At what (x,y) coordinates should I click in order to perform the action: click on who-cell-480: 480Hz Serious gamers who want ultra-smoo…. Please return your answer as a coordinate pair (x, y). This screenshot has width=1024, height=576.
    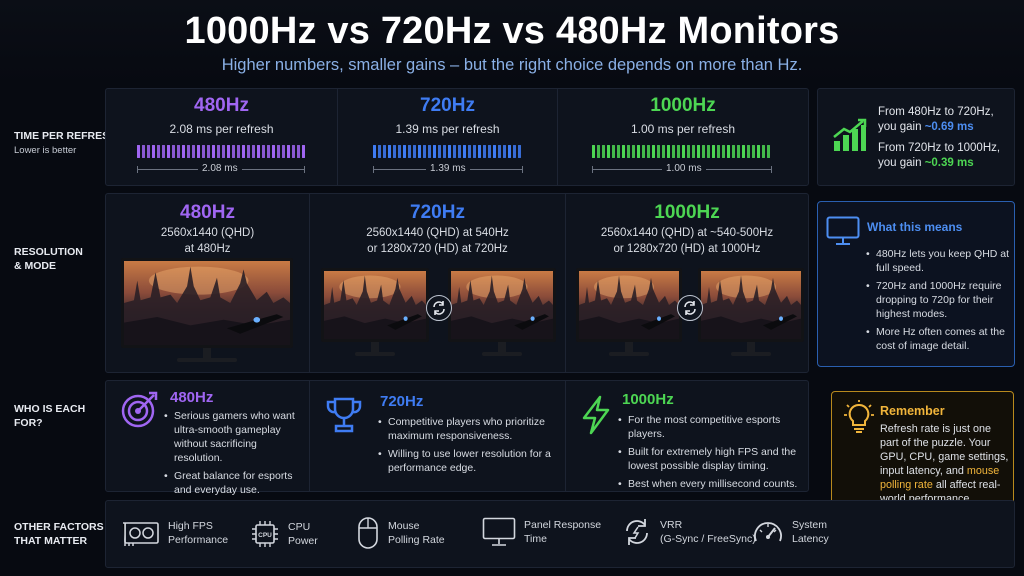
    Looking at the image, I should click on (208, 438).